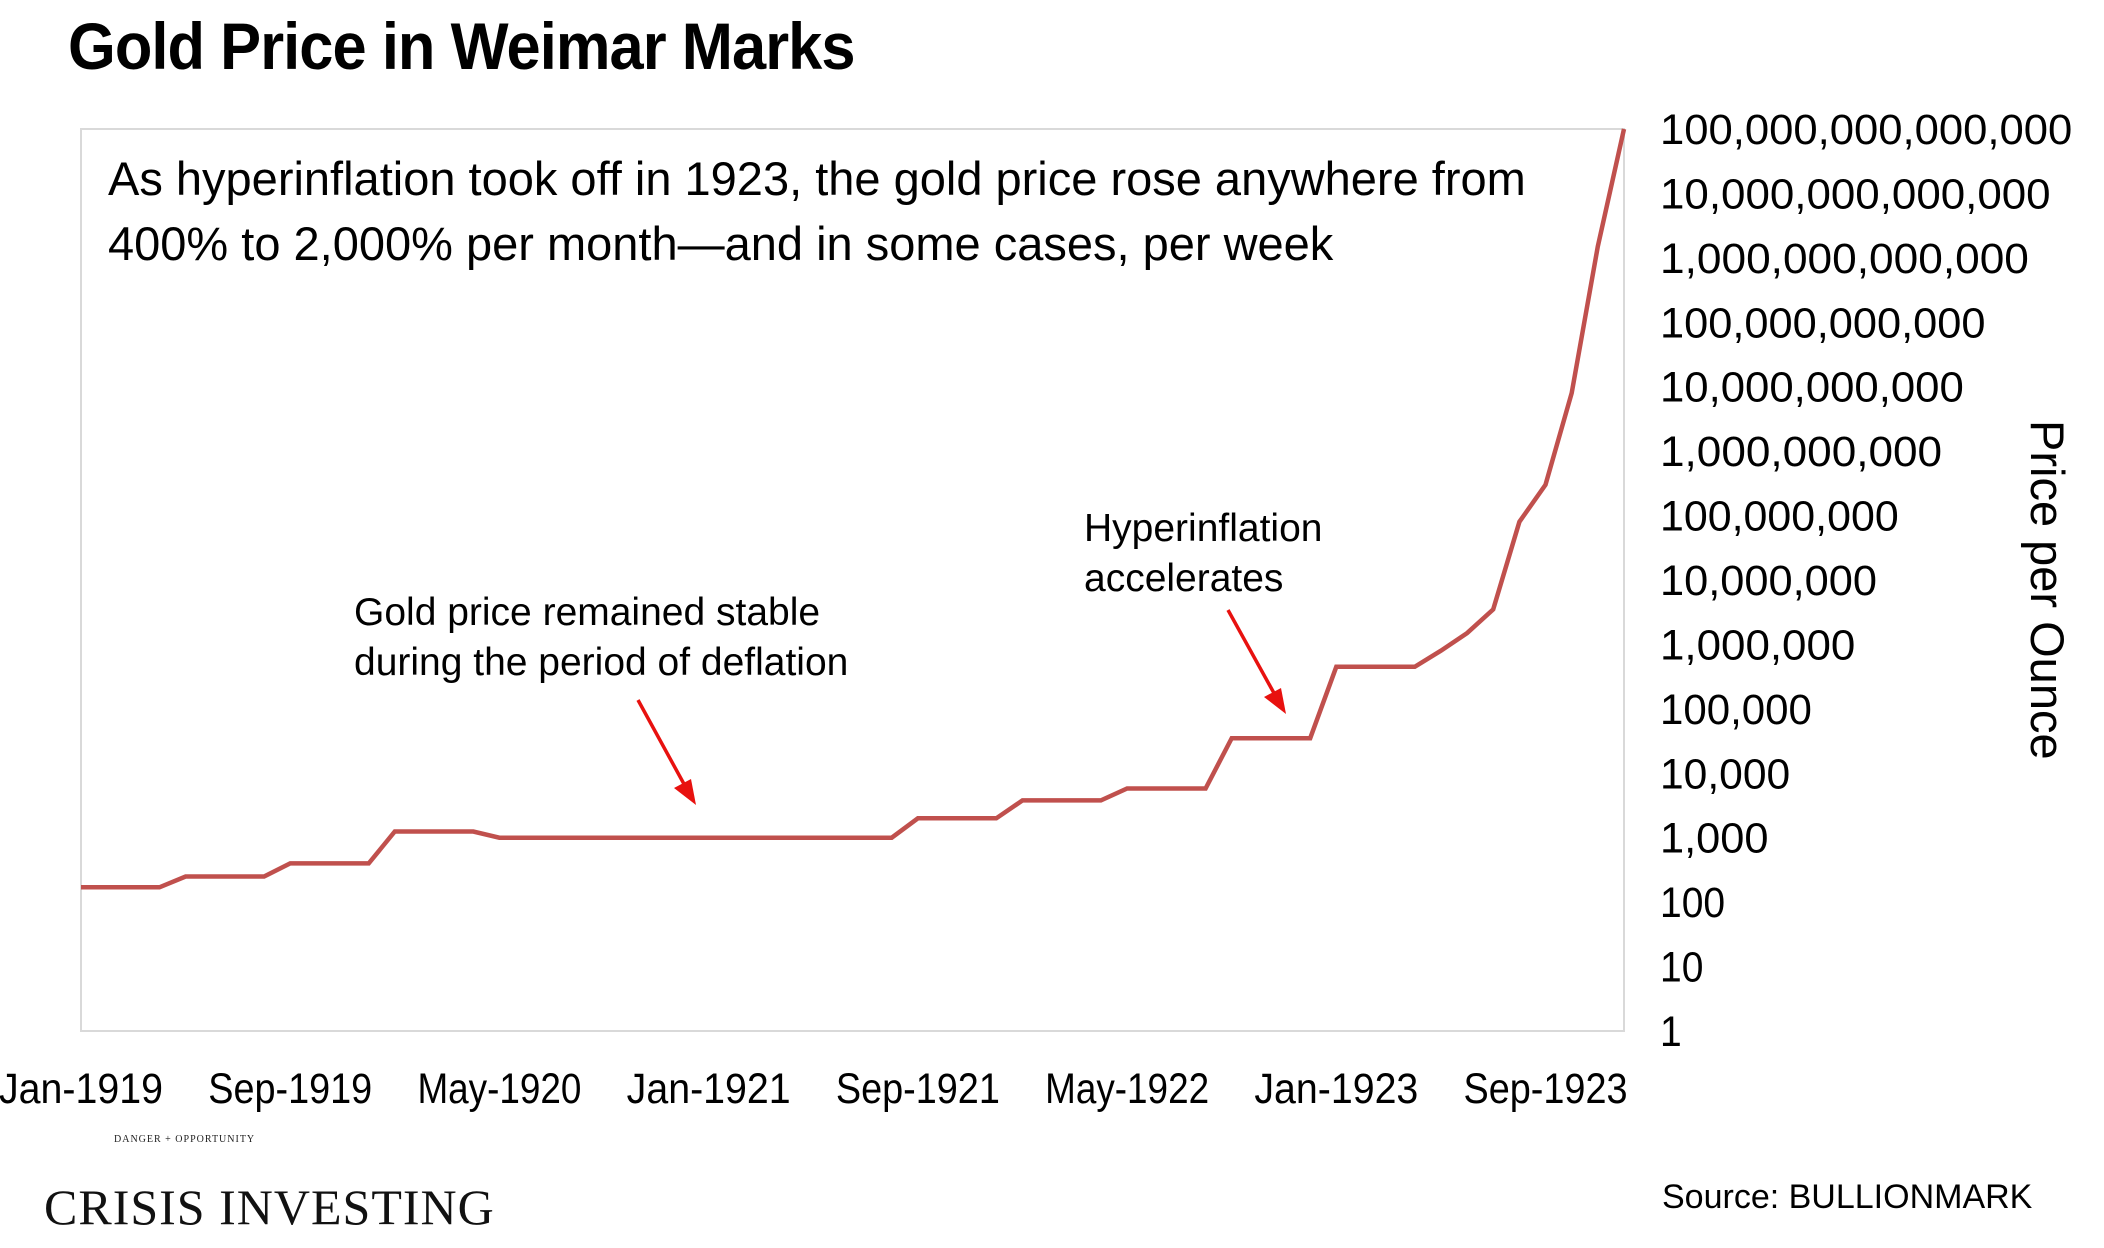 The height and width of the screenshot is (1248, 2104). Describe the element at coordinates (290, 1089) in the screenshot. I see `x-tick-label: Sep-1919` at that location.